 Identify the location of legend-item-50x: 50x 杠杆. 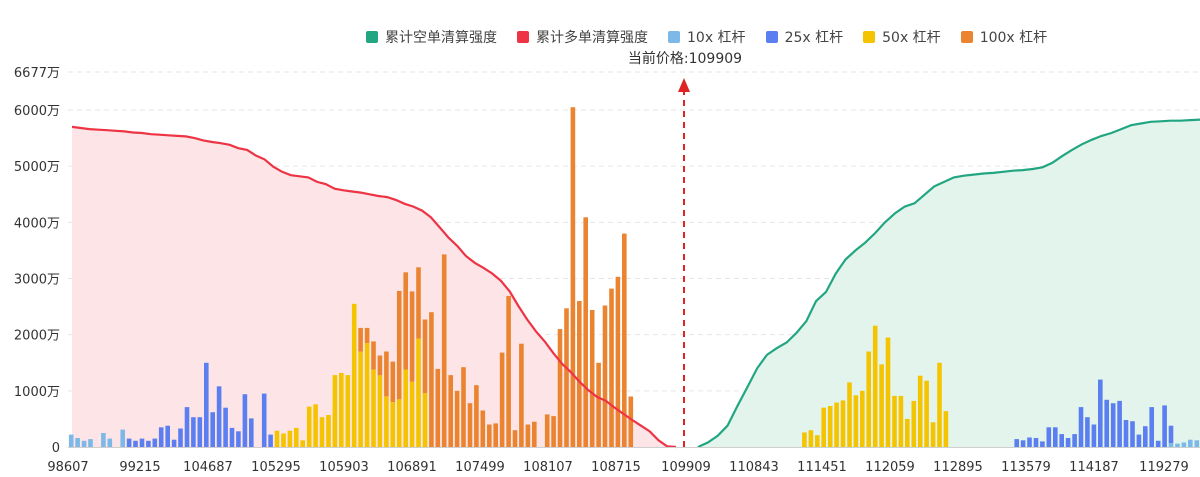
(902, 37).